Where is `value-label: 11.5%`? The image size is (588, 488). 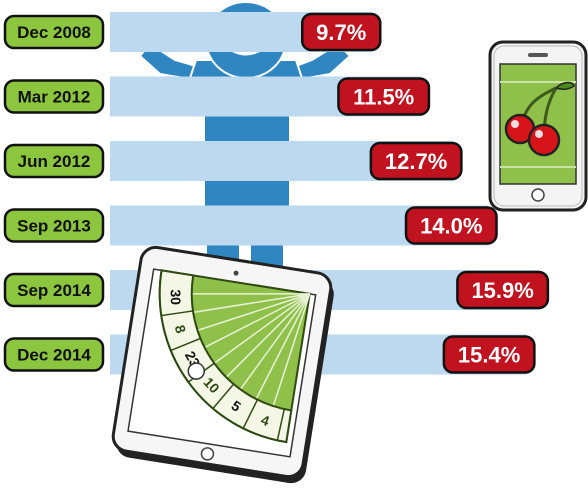
value-label: 11.5% is located at coordinates (384, 96).